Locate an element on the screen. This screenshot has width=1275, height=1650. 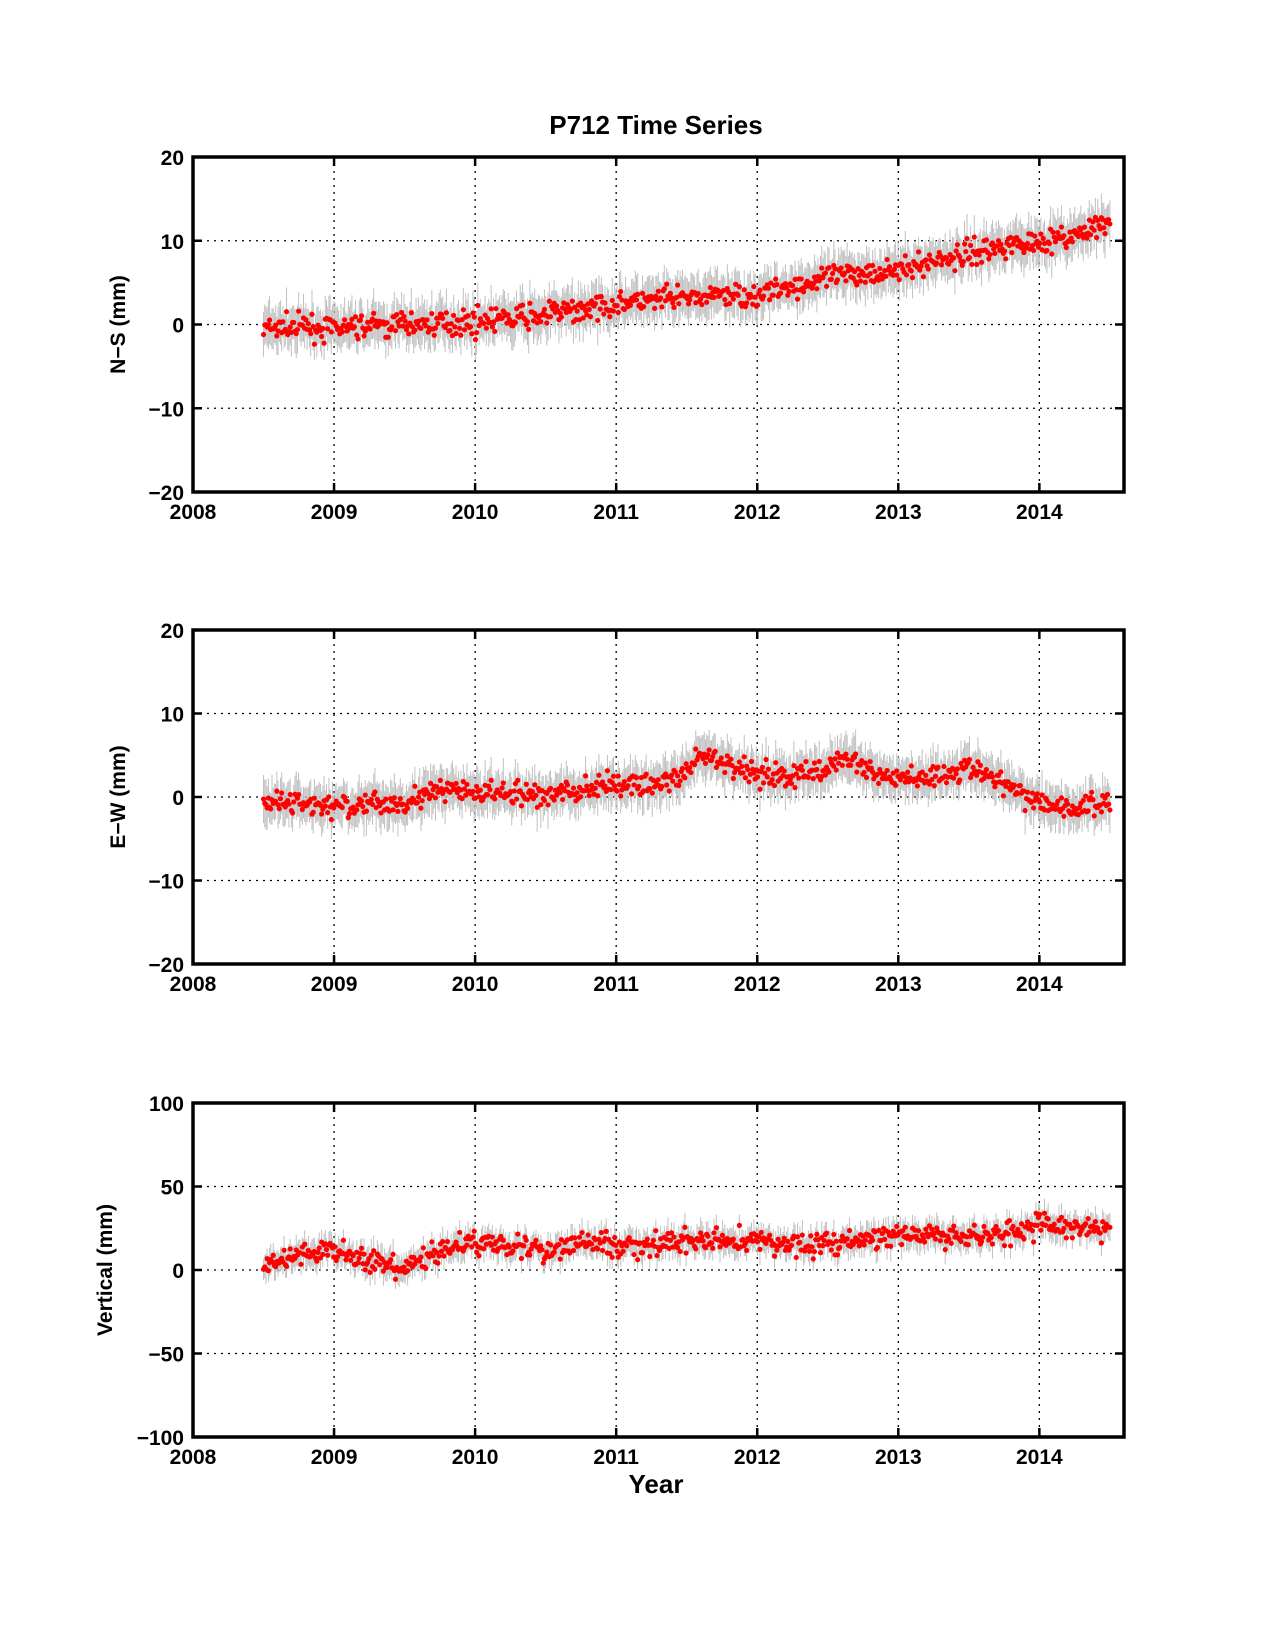
y-tick-label: 100 is located at coordinates (166, 1104).